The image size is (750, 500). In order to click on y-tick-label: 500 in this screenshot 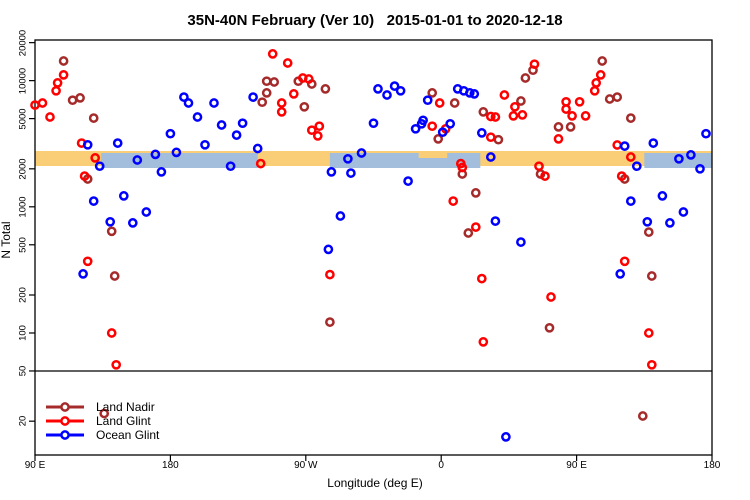, I will do `click(23, 244)`.